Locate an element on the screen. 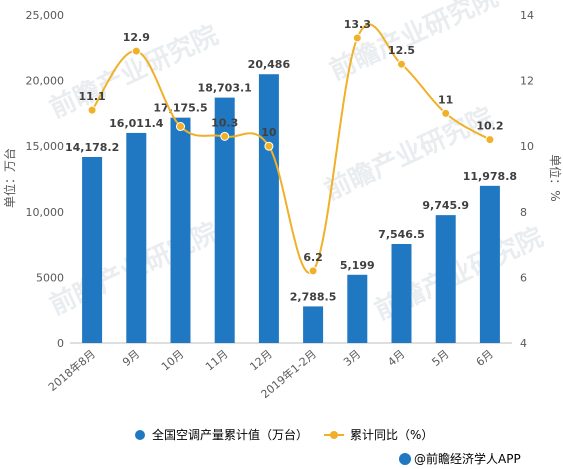 Image resolution: width=563 pixels, height=469 pixels. bar-data-label: 16,011.4 is located at coordinates (136, 123).